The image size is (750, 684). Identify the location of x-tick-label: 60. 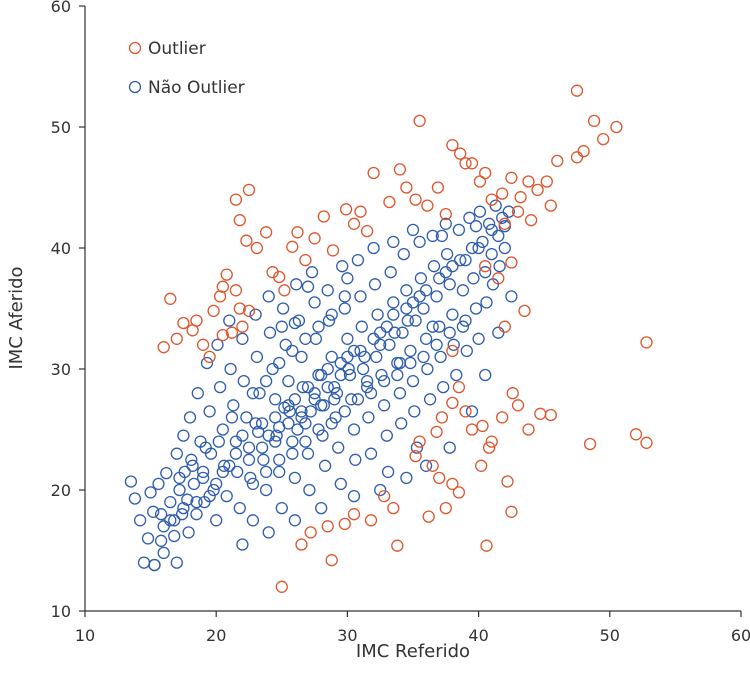
(740, 635).